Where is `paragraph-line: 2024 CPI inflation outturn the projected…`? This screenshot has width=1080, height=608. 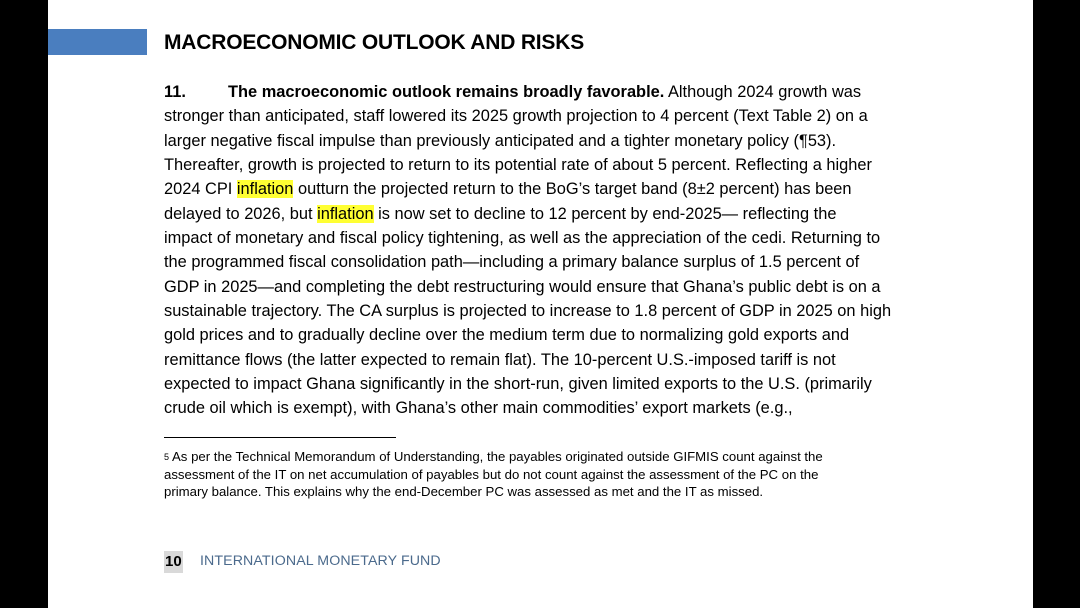
paragraph-line: 2024 CPI inflation outturn the projected… is located at coordinates (539, 189).